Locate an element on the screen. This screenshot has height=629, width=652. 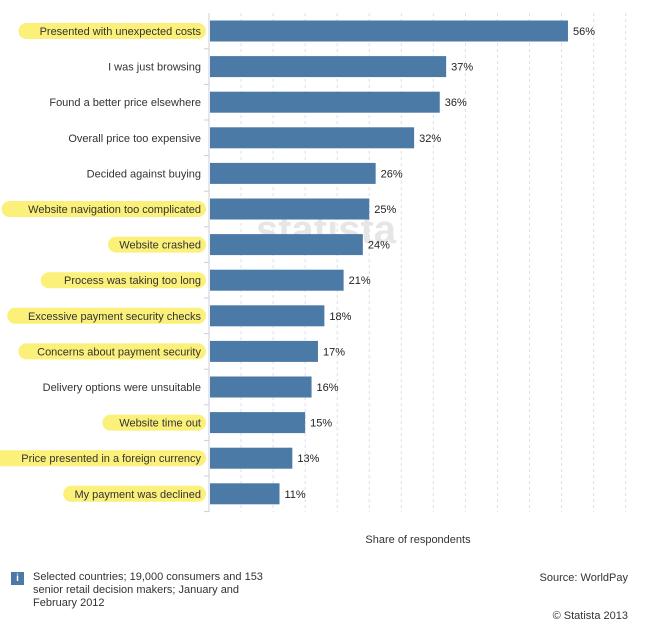
data-label: 16% is located at coordinates (328, 388).